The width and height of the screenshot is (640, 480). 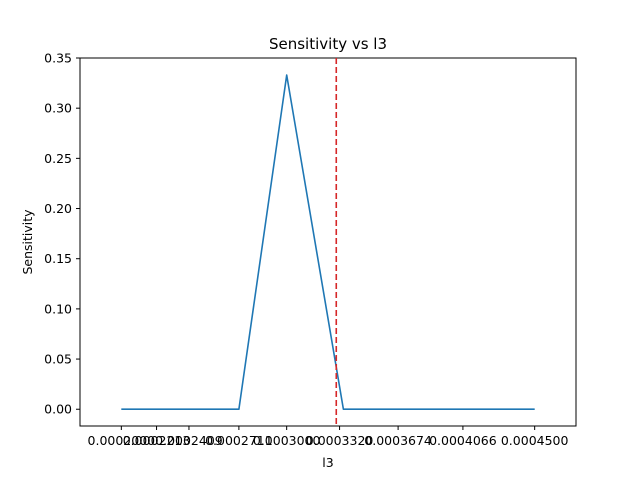 I want to click on y-tick-label: 0.20, so click(x=58, y=208).